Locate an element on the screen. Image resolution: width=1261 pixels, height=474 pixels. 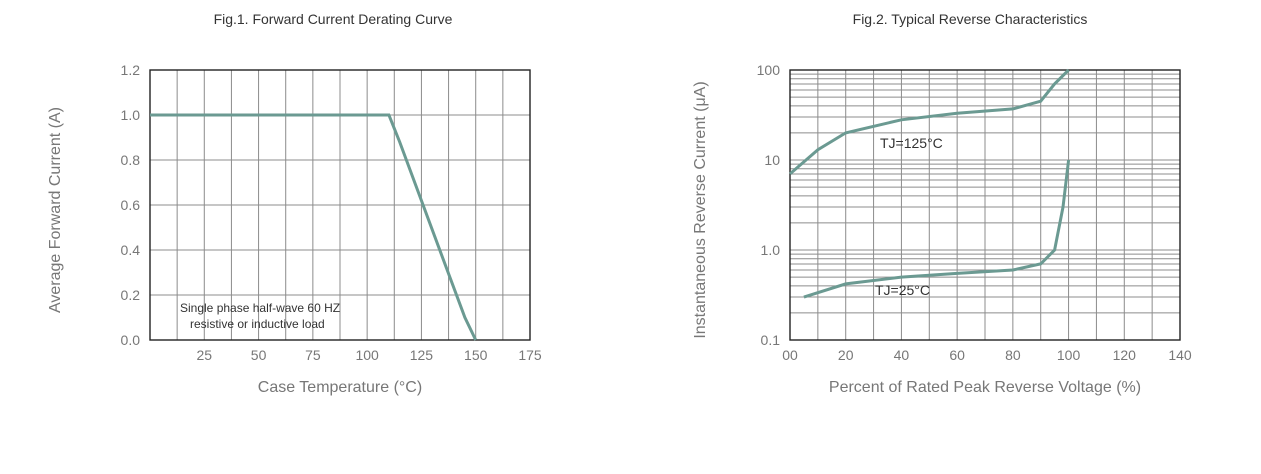
chart-1-title: Fig.1. Forward Current Derating Curve is located at coordinates (333, 19).